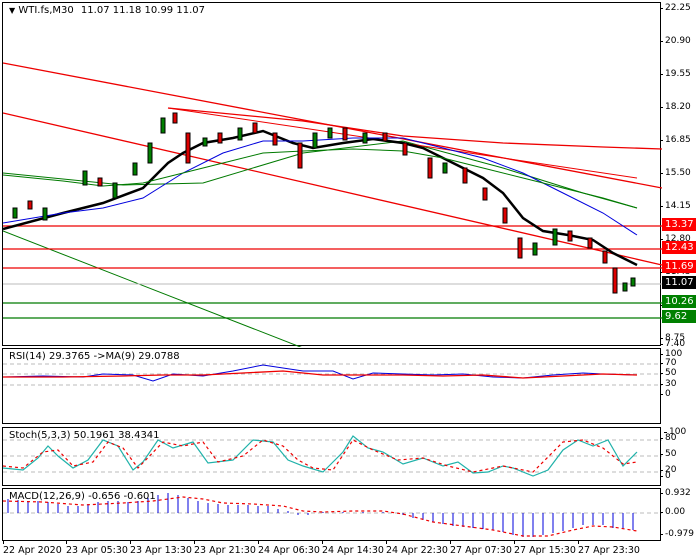 This screenshot has width=700, height=560. Describe the element at coordinates (675, 173) in the screenshot. I see `price-tick: 15.50` at that location.